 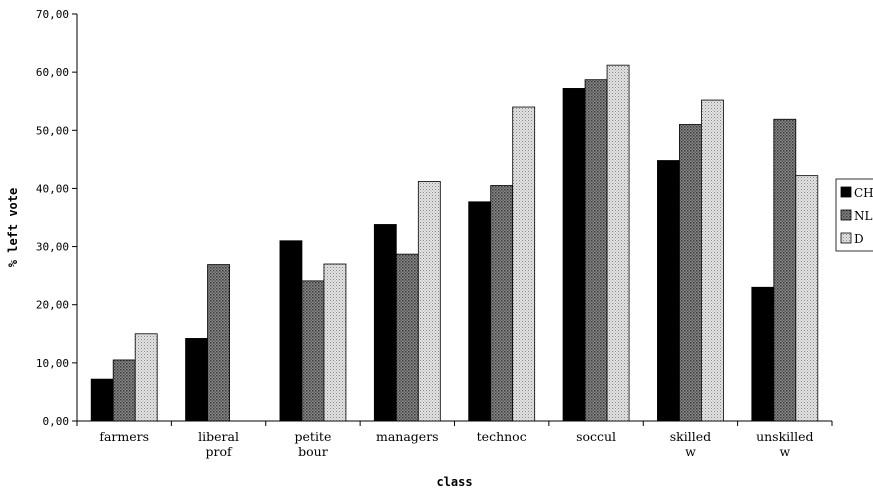 I want to click on bar-ch-unskilled-w, so click(x=763, y=354).